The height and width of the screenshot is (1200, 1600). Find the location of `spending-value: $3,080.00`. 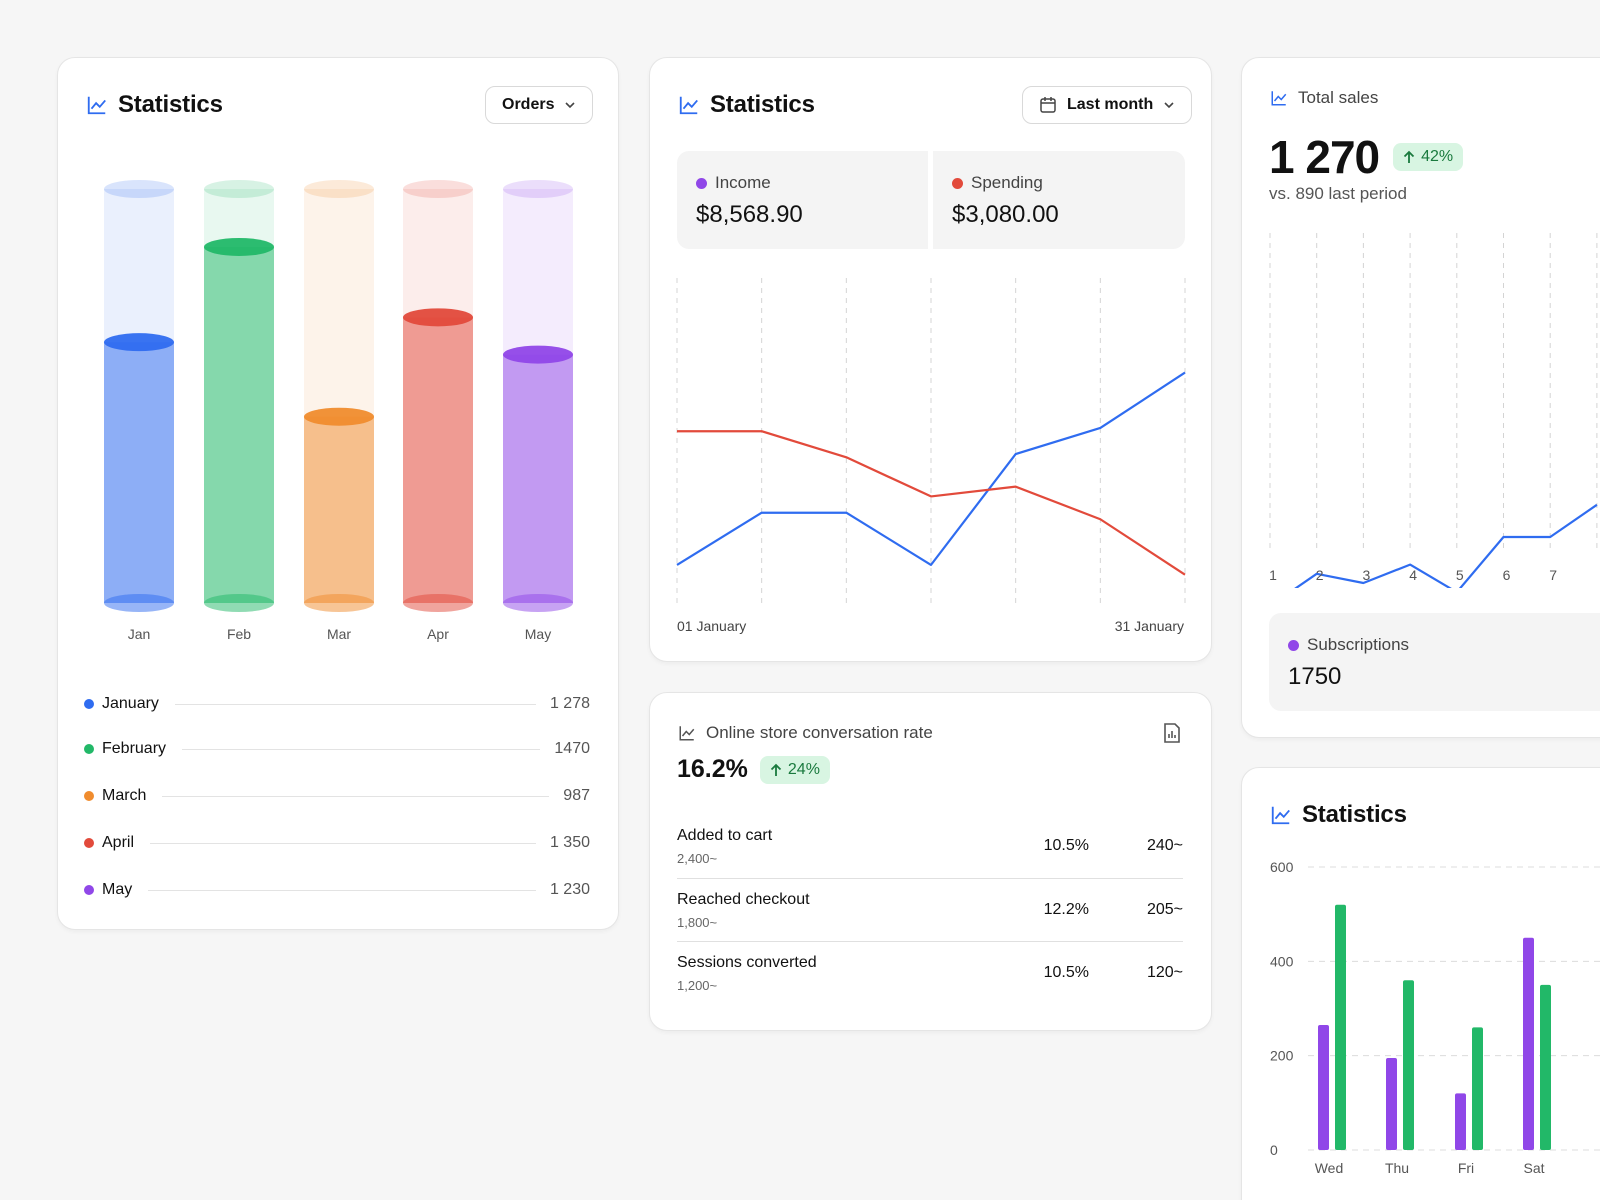

spending-value: $3,080.00 is located at coordinates (1005, 214).